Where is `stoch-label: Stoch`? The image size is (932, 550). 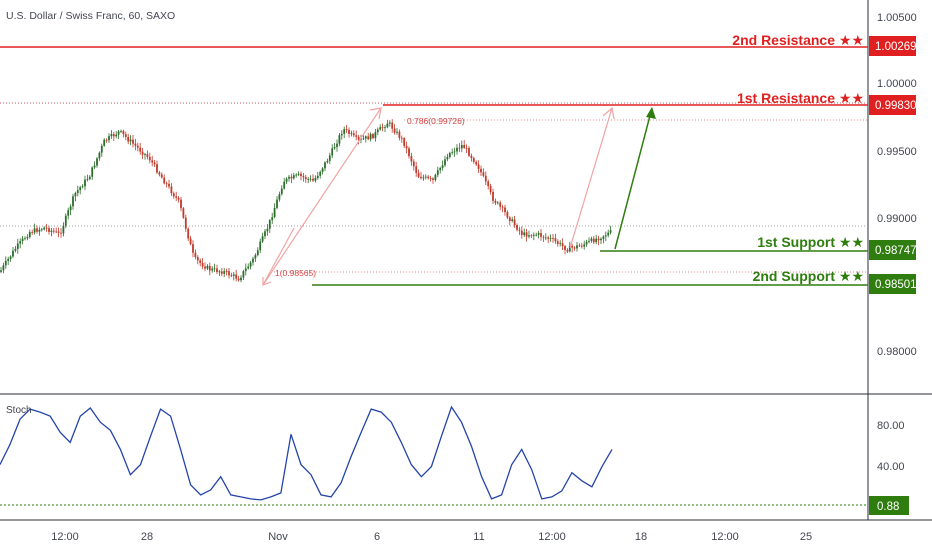
stoch-label: Stoch is located at coordinates (19, 410).